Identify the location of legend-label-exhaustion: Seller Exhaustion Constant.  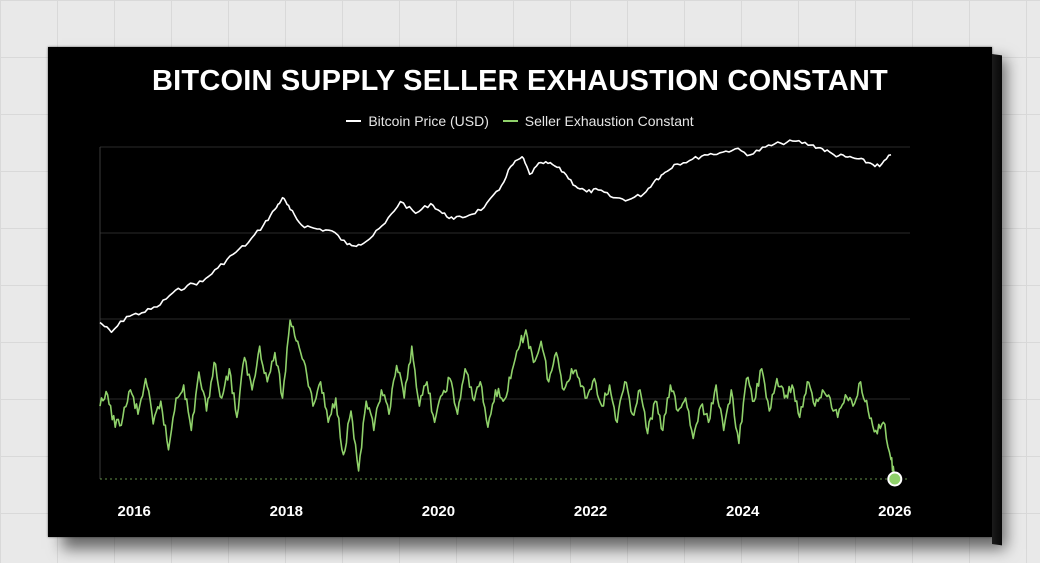
(609, 121).